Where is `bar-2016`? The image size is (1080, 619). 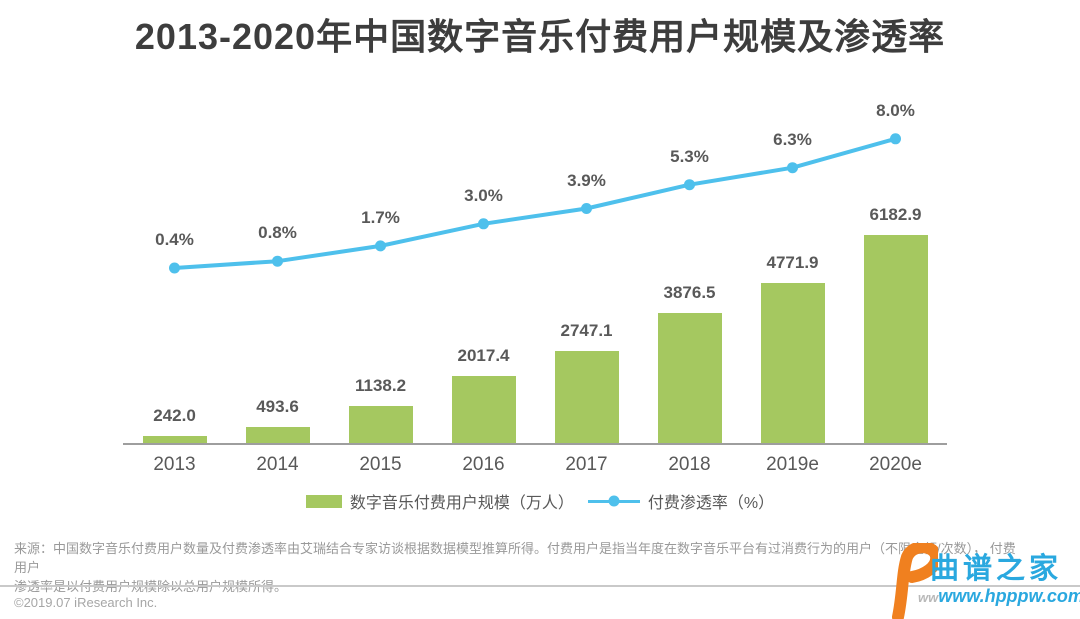
bar-2016 is located at coordinates (483, 409).